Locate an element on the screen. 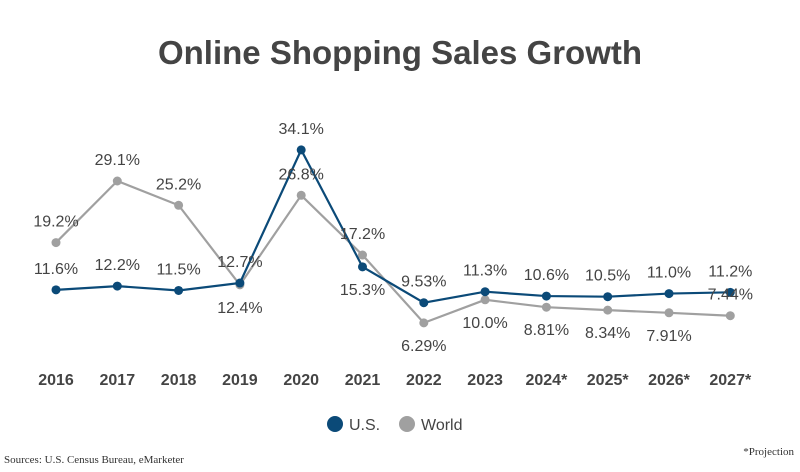 This screenshot has height=472, width=800. x-tick-label: 2023 is located at coordinates (485, 380).